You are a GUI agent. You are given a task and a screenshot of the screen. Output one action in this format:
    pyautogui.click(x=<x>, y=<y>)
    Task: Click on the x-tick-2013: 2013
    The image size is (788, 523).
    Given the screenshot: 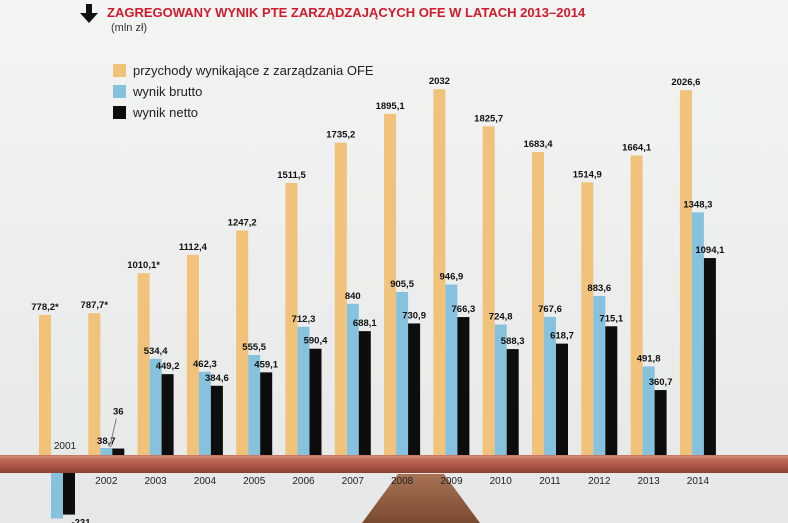 What is the action you would take?
    pyautogui.click(x=648, y=481)
    